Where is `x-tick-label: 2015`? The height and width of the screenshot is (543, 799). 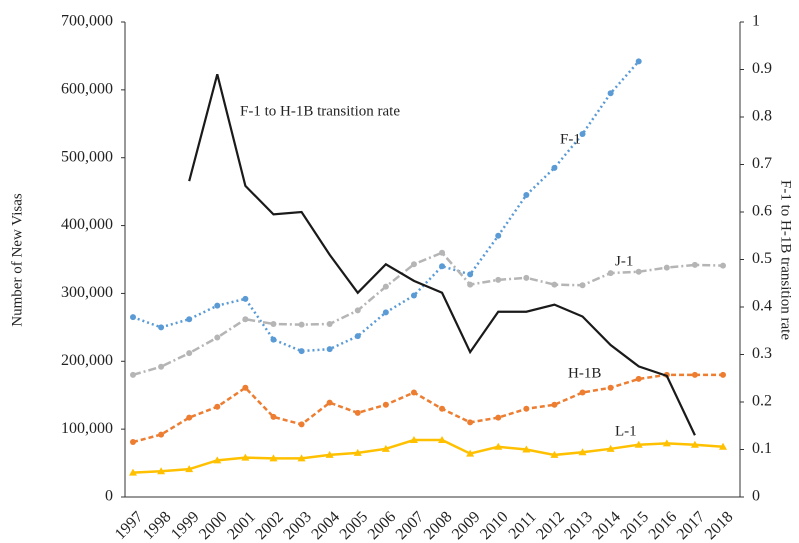 x-tick-label: 2015 is located at coordinates (634, 525).